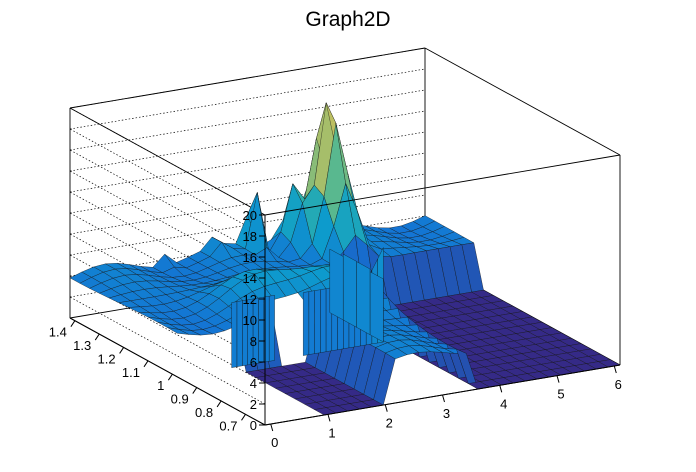  Describe the element at coordinates (107, 358) in the screenshot. I see `y-tick-label: 1.2` at that location.